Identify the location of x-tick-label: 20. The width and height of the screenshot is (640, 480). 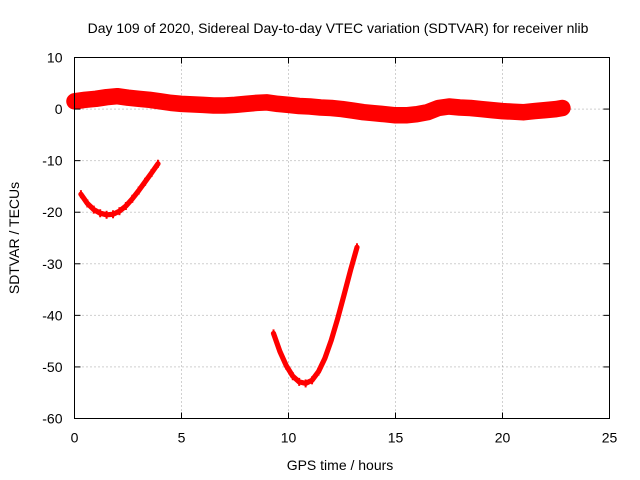
(503, 438).